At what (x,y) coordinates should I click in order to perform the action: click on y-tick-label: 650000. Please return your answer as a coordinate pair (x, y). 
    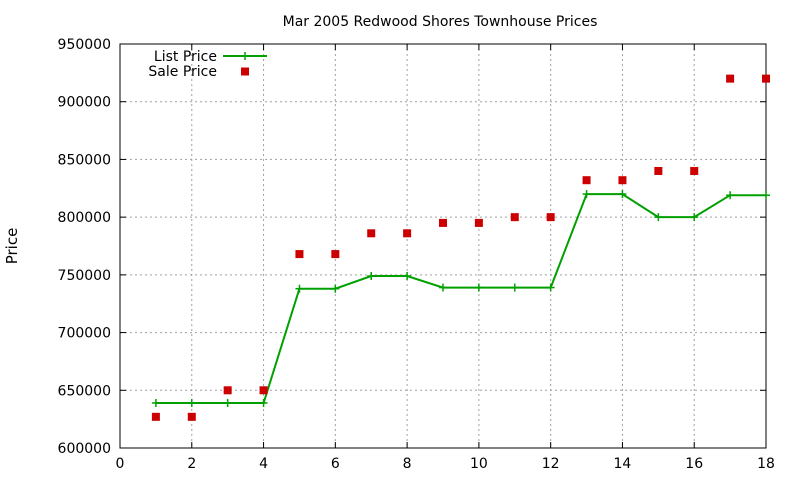
    Looking at the image, I should click on (84, 391).